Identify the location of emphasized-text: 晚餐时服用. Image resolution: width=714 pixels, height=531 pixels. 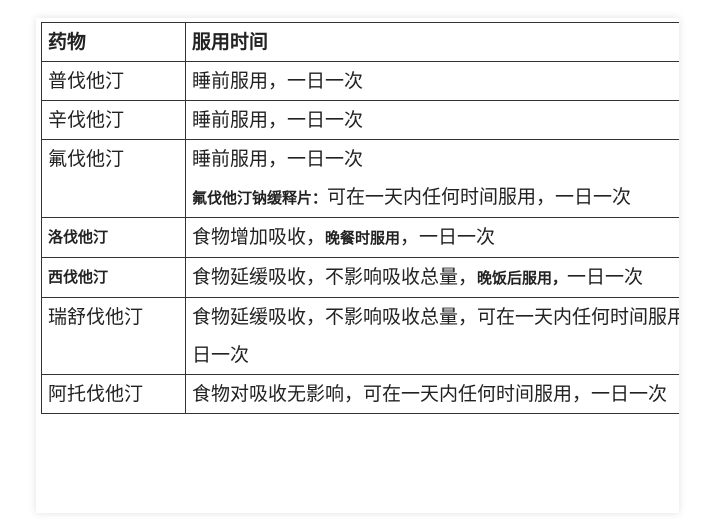
(363, 238).